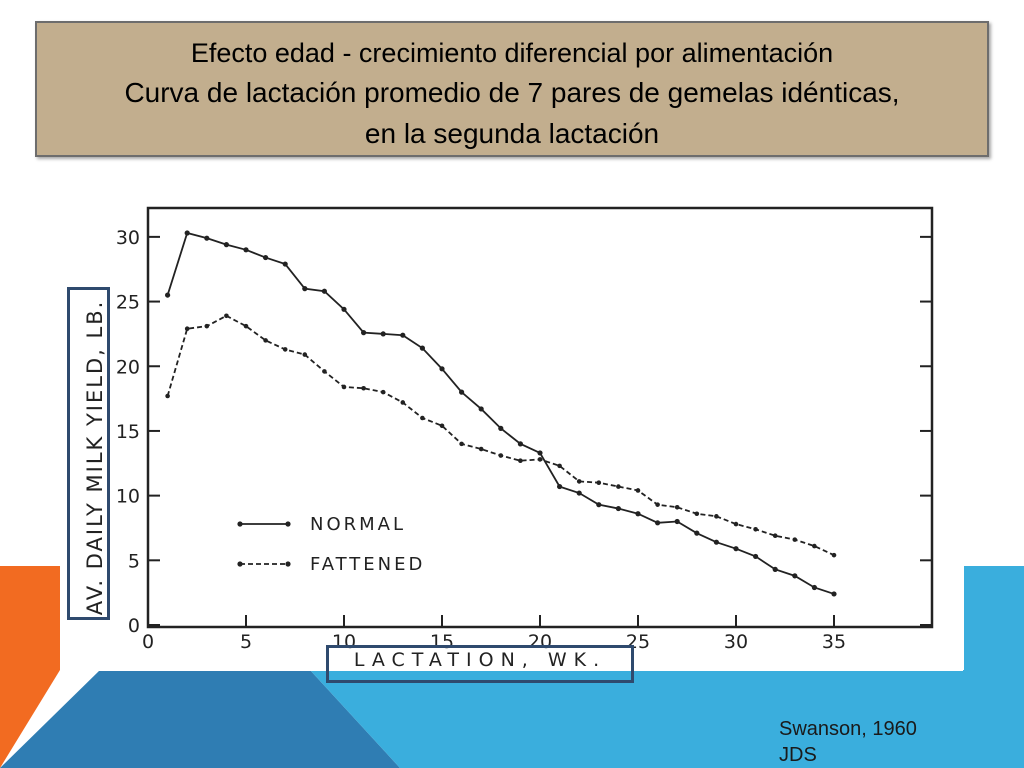  I want to click on x-axis-highlight-box, so click(480, 664).